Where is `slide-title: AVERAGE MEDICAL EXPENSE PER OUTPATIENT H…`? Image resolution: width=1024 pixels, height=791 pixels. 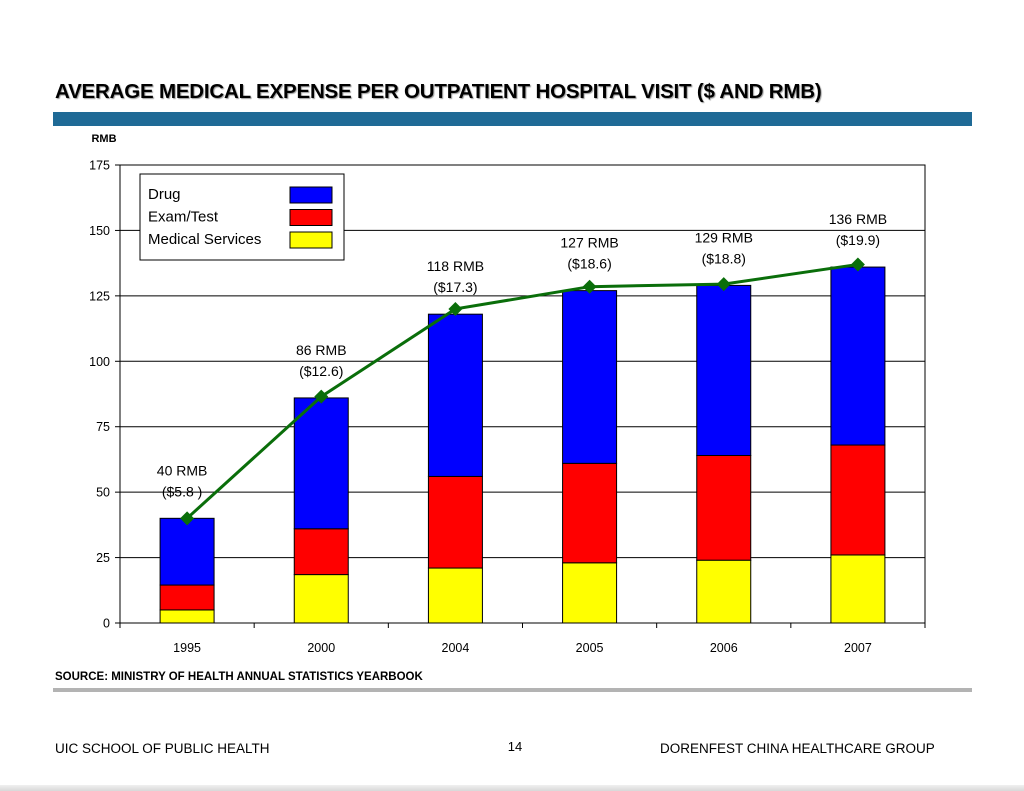 slide-title: AVERAGE MEDICAL EXPENSE PER OUTPATIENT H… is located at coordinates (438, 91).